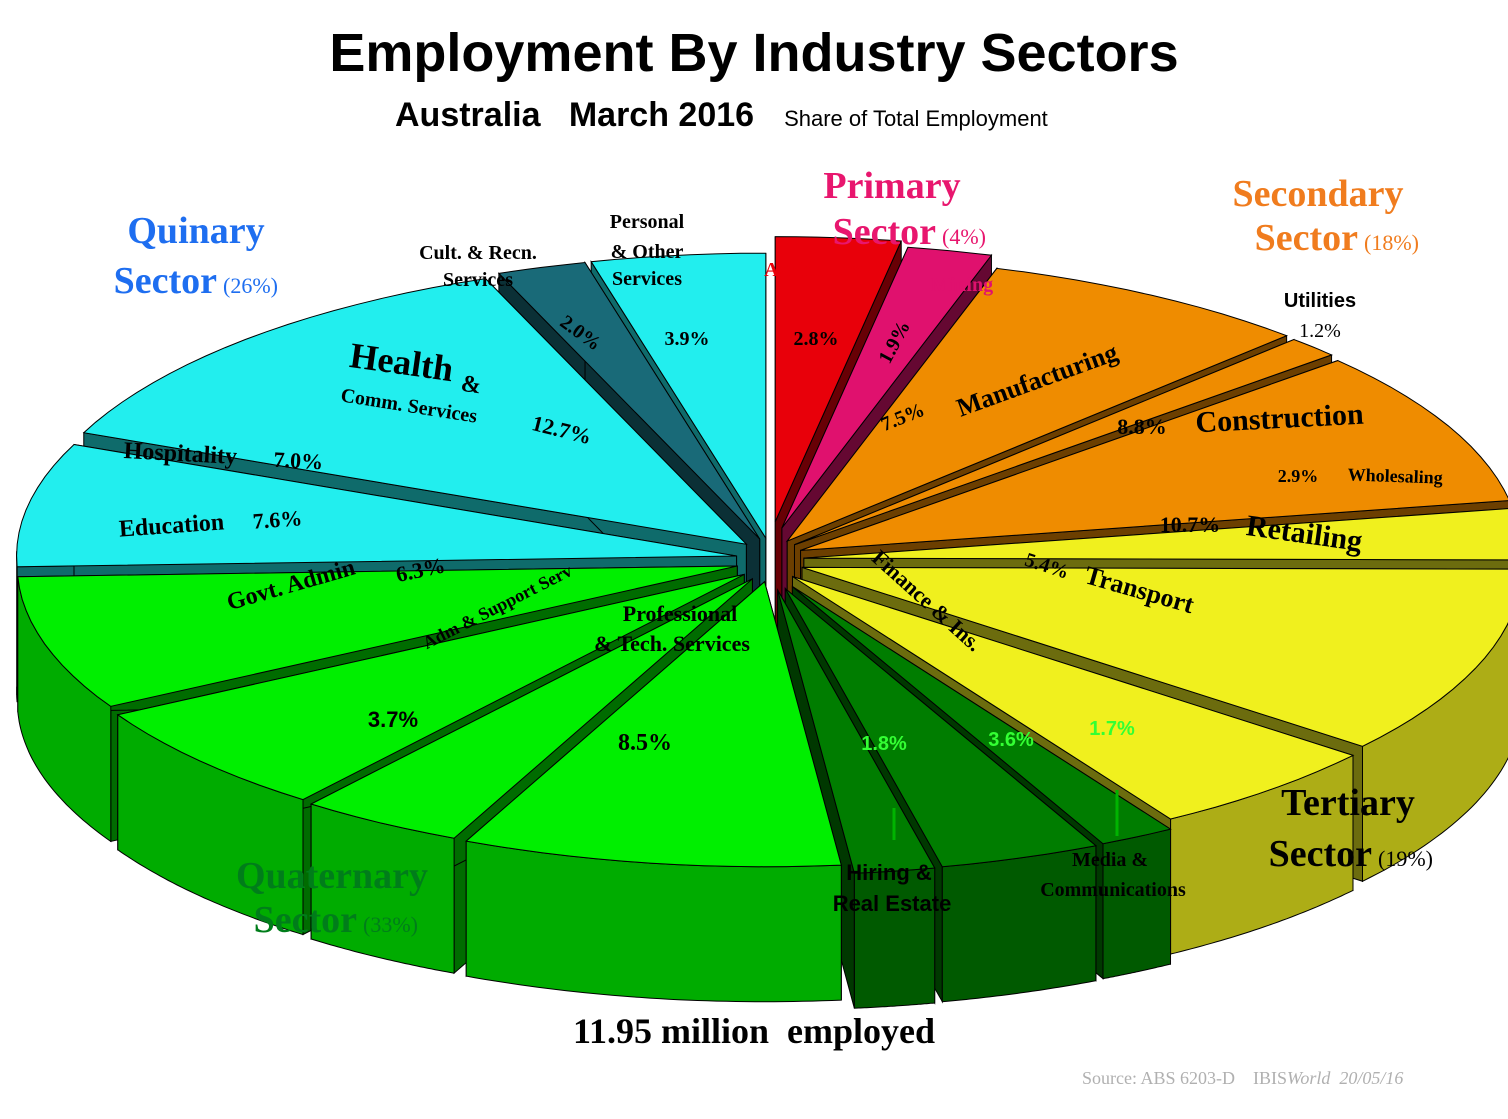 This screenshot has height=1119, width=1508. Describe the element at coordinates (250, 285) in the screenshot. I see `quinary-sector-pct: (26%)` at that location.